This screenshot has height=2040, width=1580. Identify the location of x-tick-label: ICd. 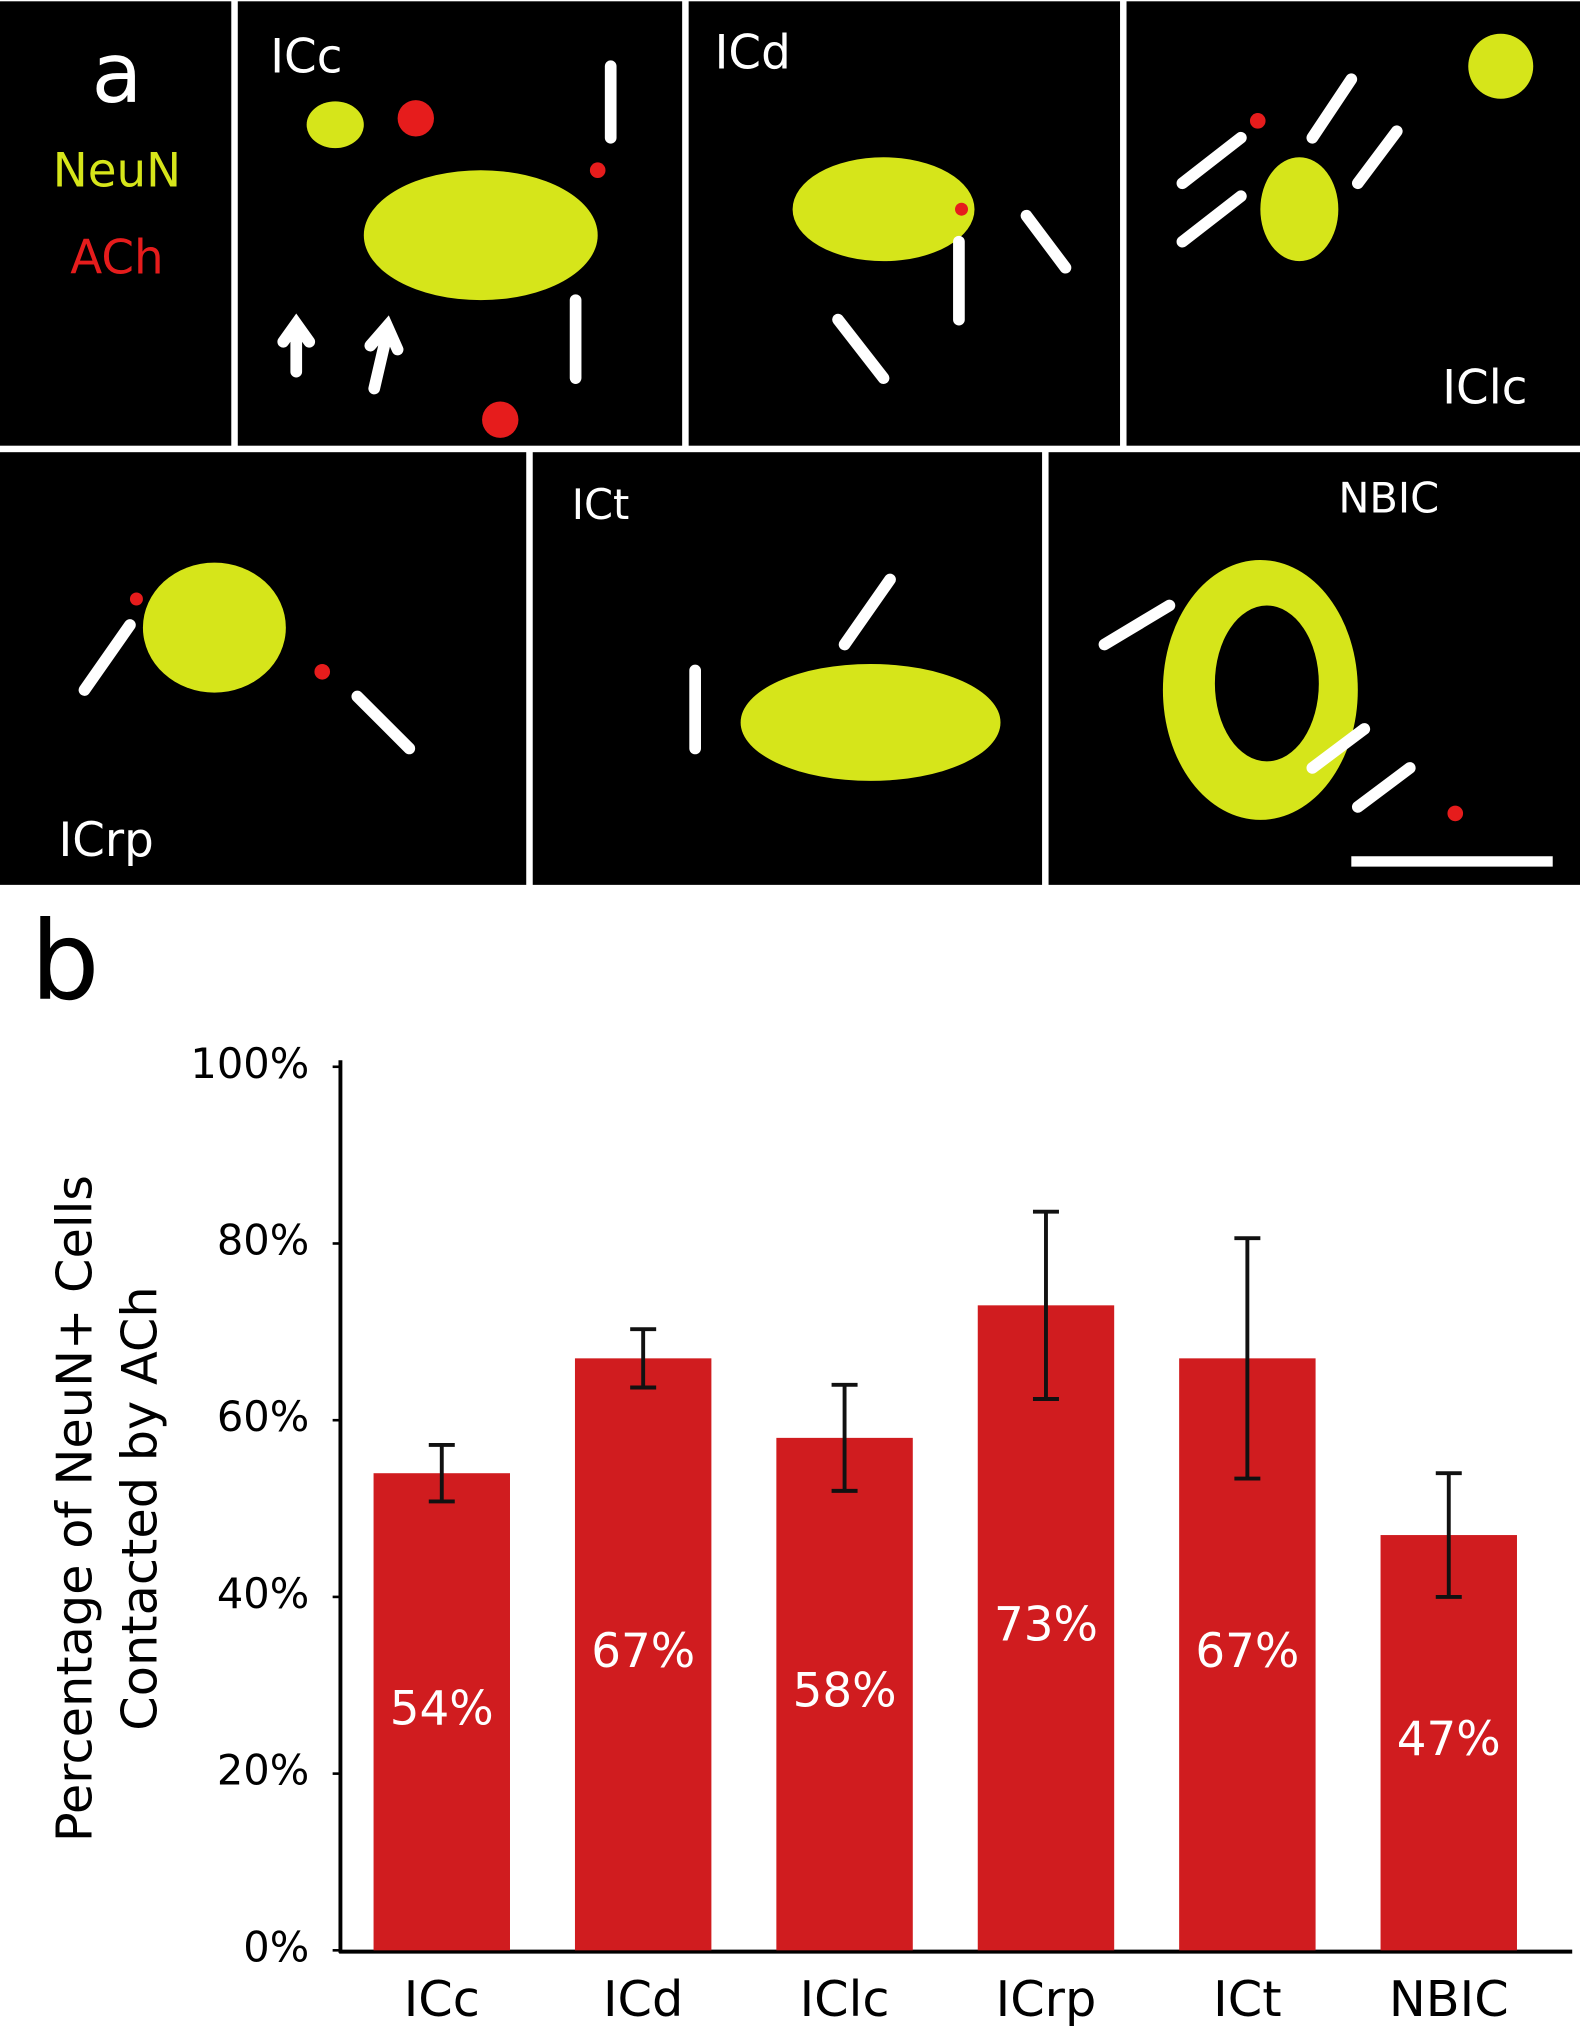
(643, 1999).